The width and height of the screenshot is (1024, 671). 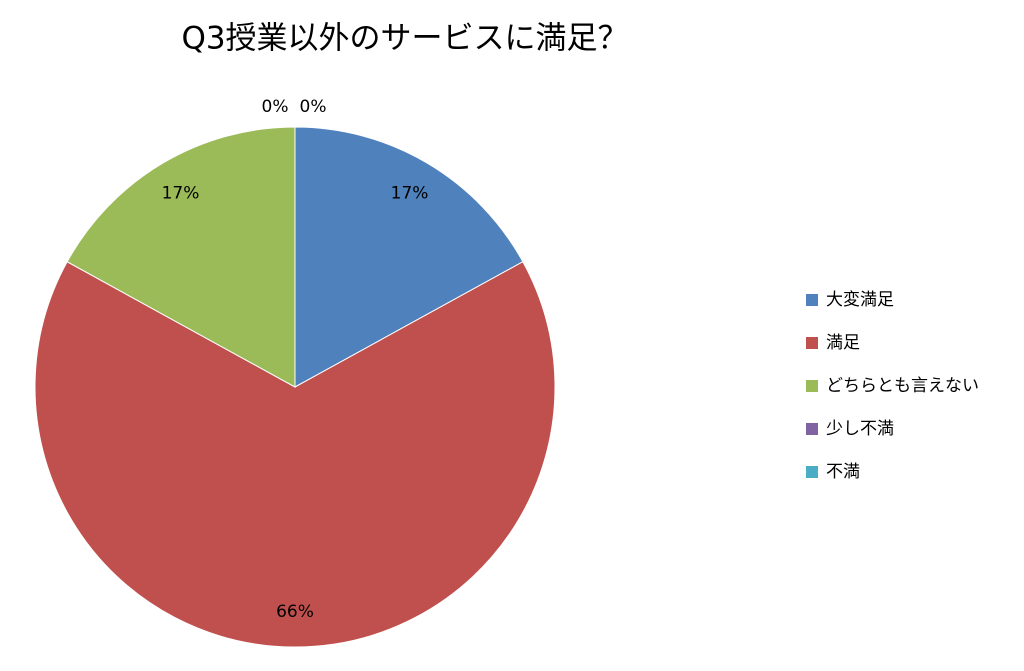 I want to click on legend-label: どちらとも言えない, so click(x=902, y=386).